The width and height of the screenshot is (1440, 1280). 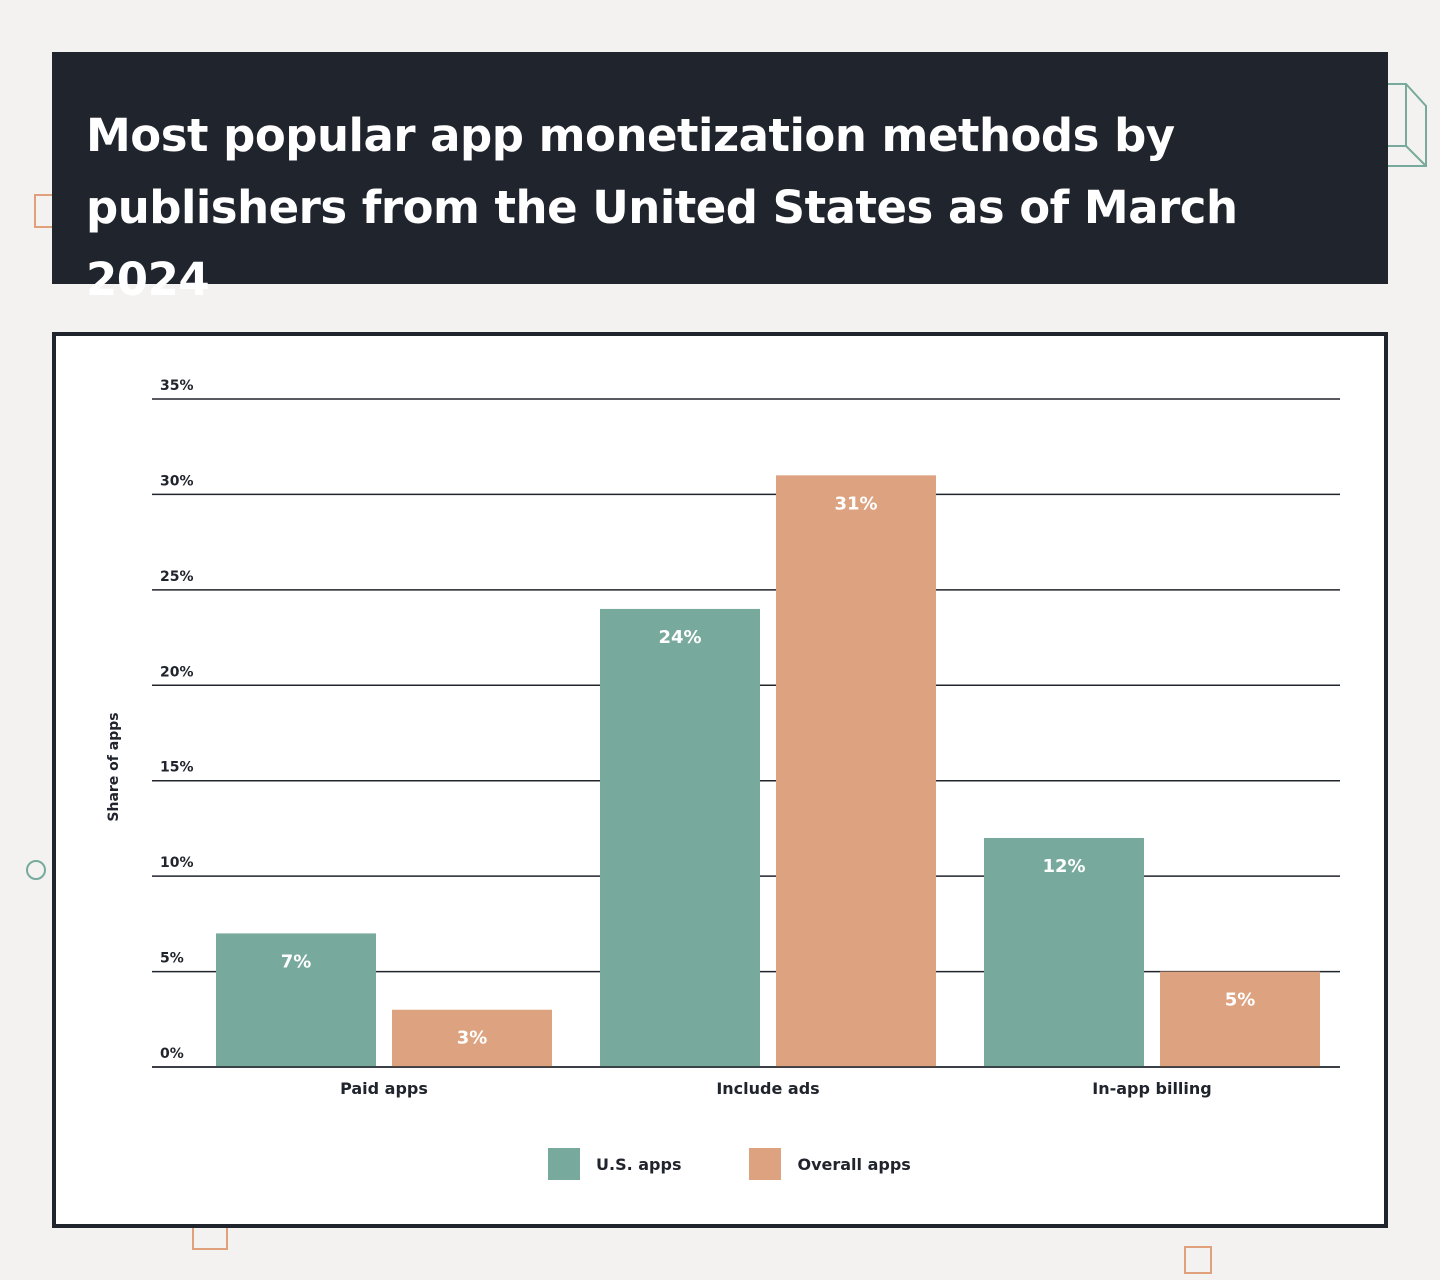 What do you see at coordinates (114, 766) in the screenshot?
I see `y-axis-label: Share of apps` at bounding box center [114, 766].